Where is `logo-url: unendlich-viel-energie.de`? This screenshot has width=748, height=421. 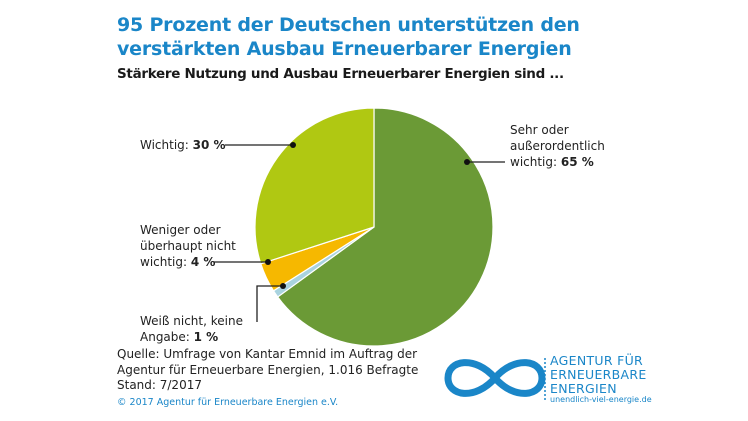 logo-url: unendlich-viel-energie.de is located at coordinates (601, 399).